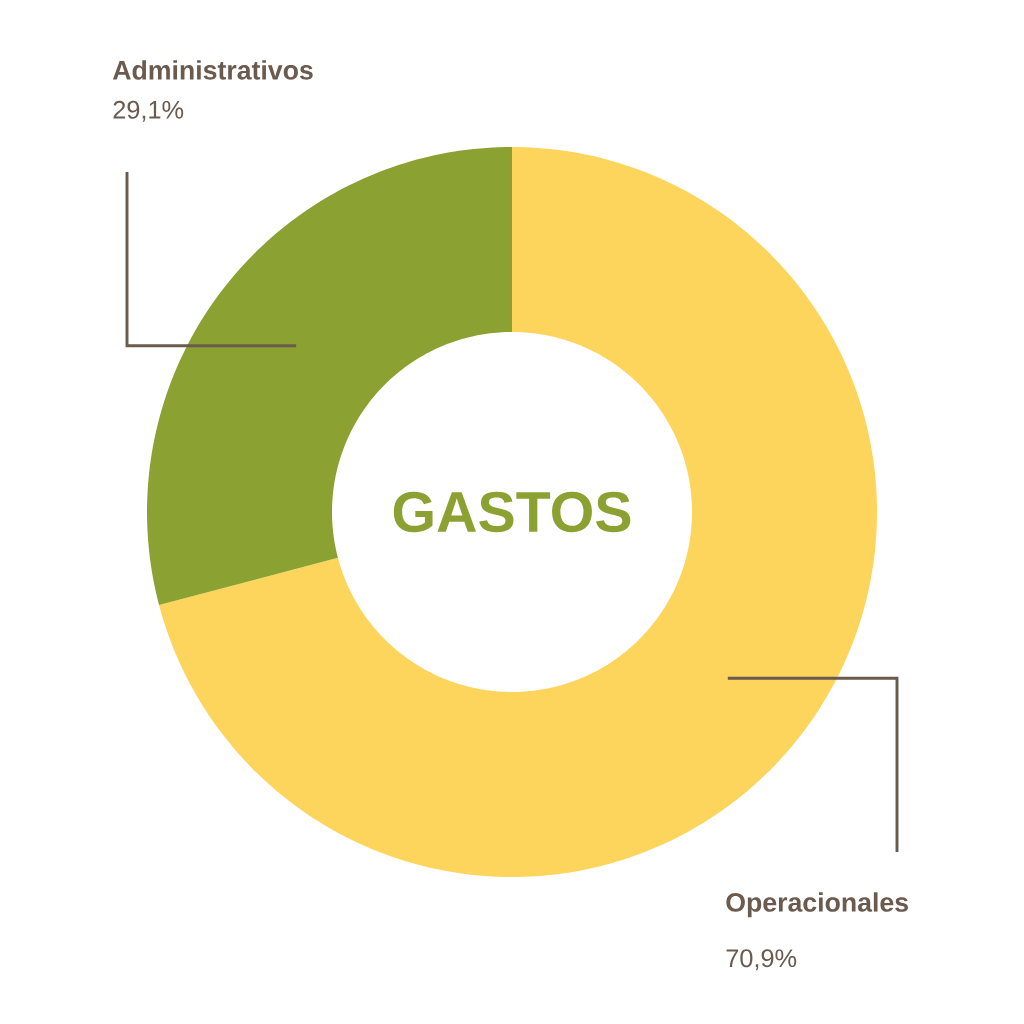 This screenshot has width=1024, height=1024. Describe the element at coordinates (148, 111) in the screenshot. I see `data-label: 29,1%` at that location.